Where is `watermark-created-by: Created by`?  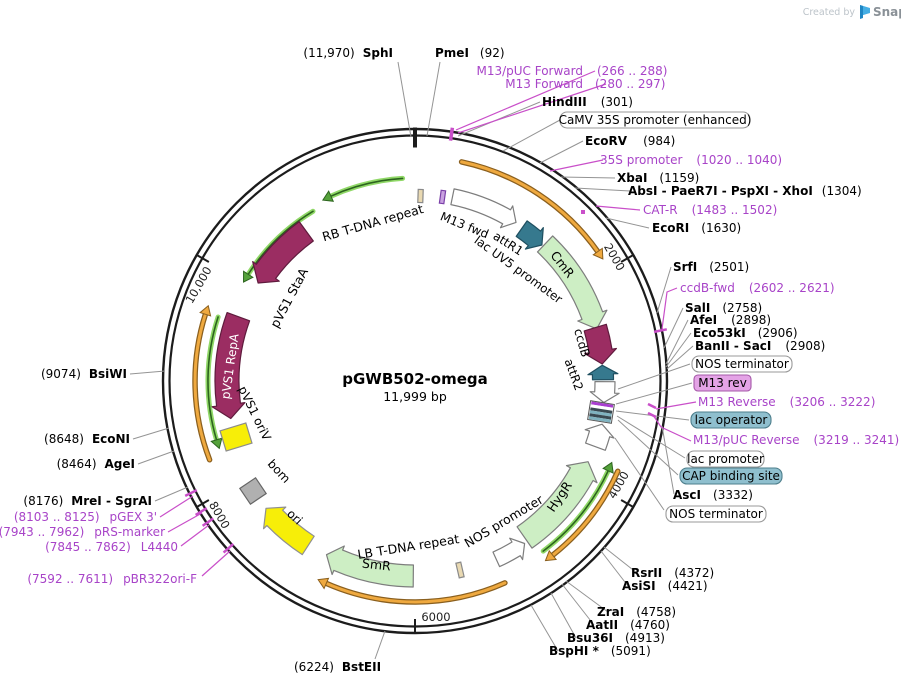 watermark-created-by: Created by is located at coordinates (829, 12).